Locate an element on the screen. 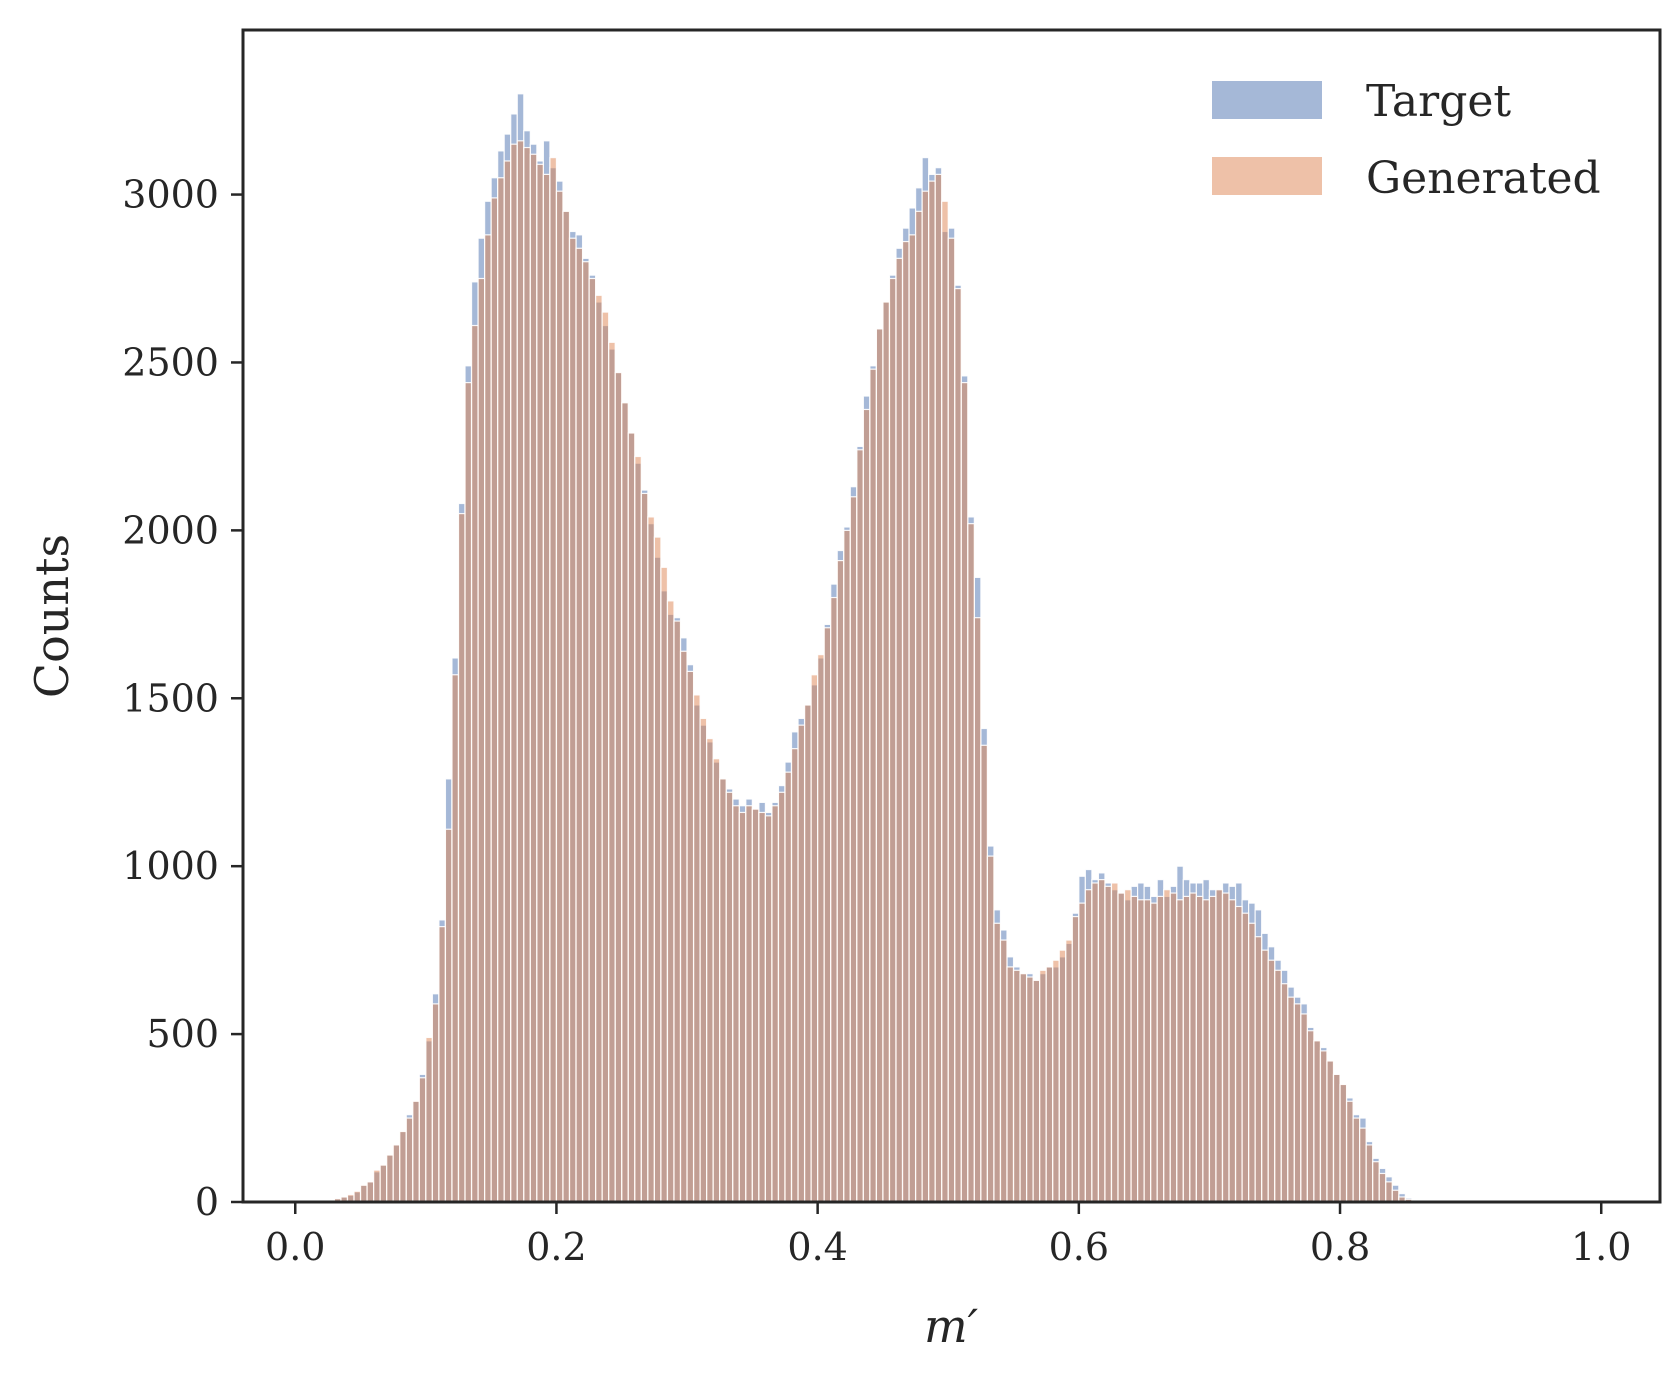 The image size is (1680, 1380). y-axis-label: Counts is located at coordinates (52, 616).